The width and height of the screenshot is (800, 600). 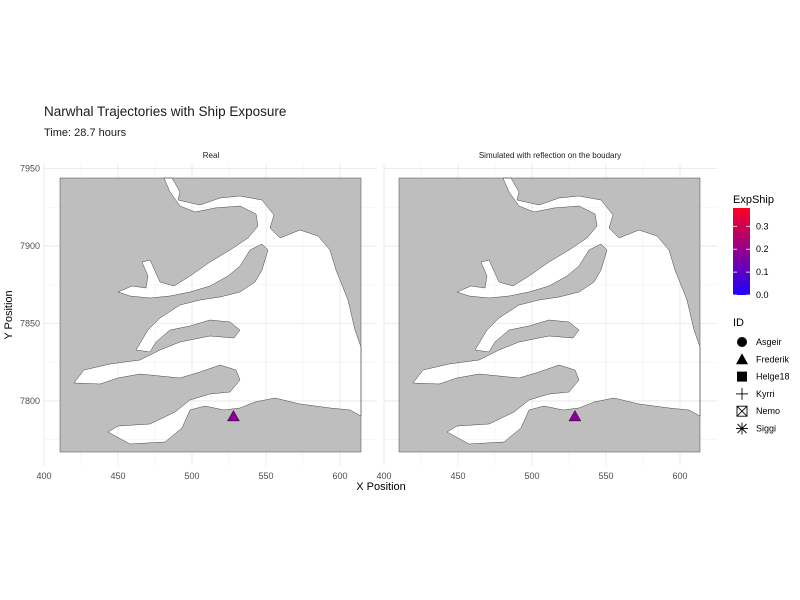 I want to click on legend-label: Nemo, so click(x=768, y=411).